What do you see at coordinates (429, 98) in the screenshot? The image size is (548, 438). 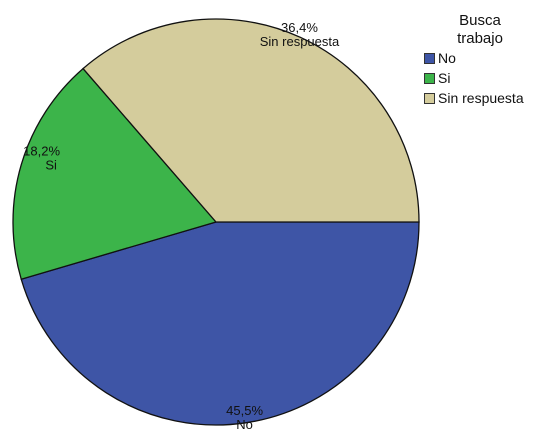 I see `legend-swatch-sin-respuesta` at bounding box center [429, 98].